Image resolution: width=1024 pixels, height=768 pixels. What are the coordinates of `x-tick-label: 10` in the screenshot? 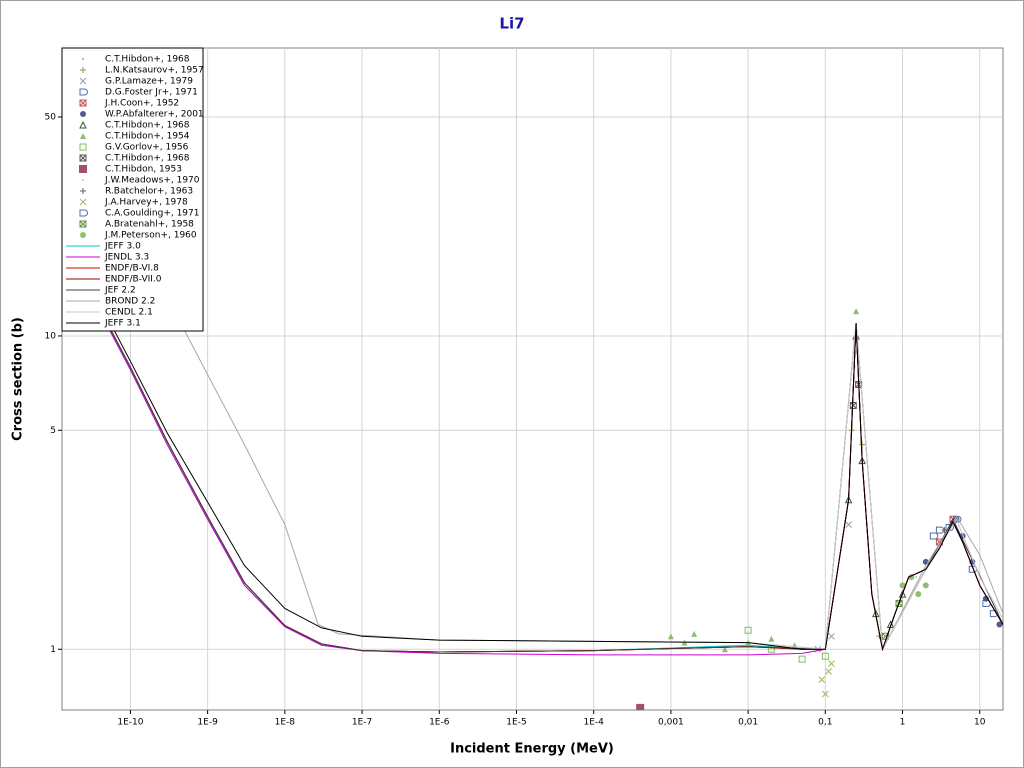 It's located at (980, 723).